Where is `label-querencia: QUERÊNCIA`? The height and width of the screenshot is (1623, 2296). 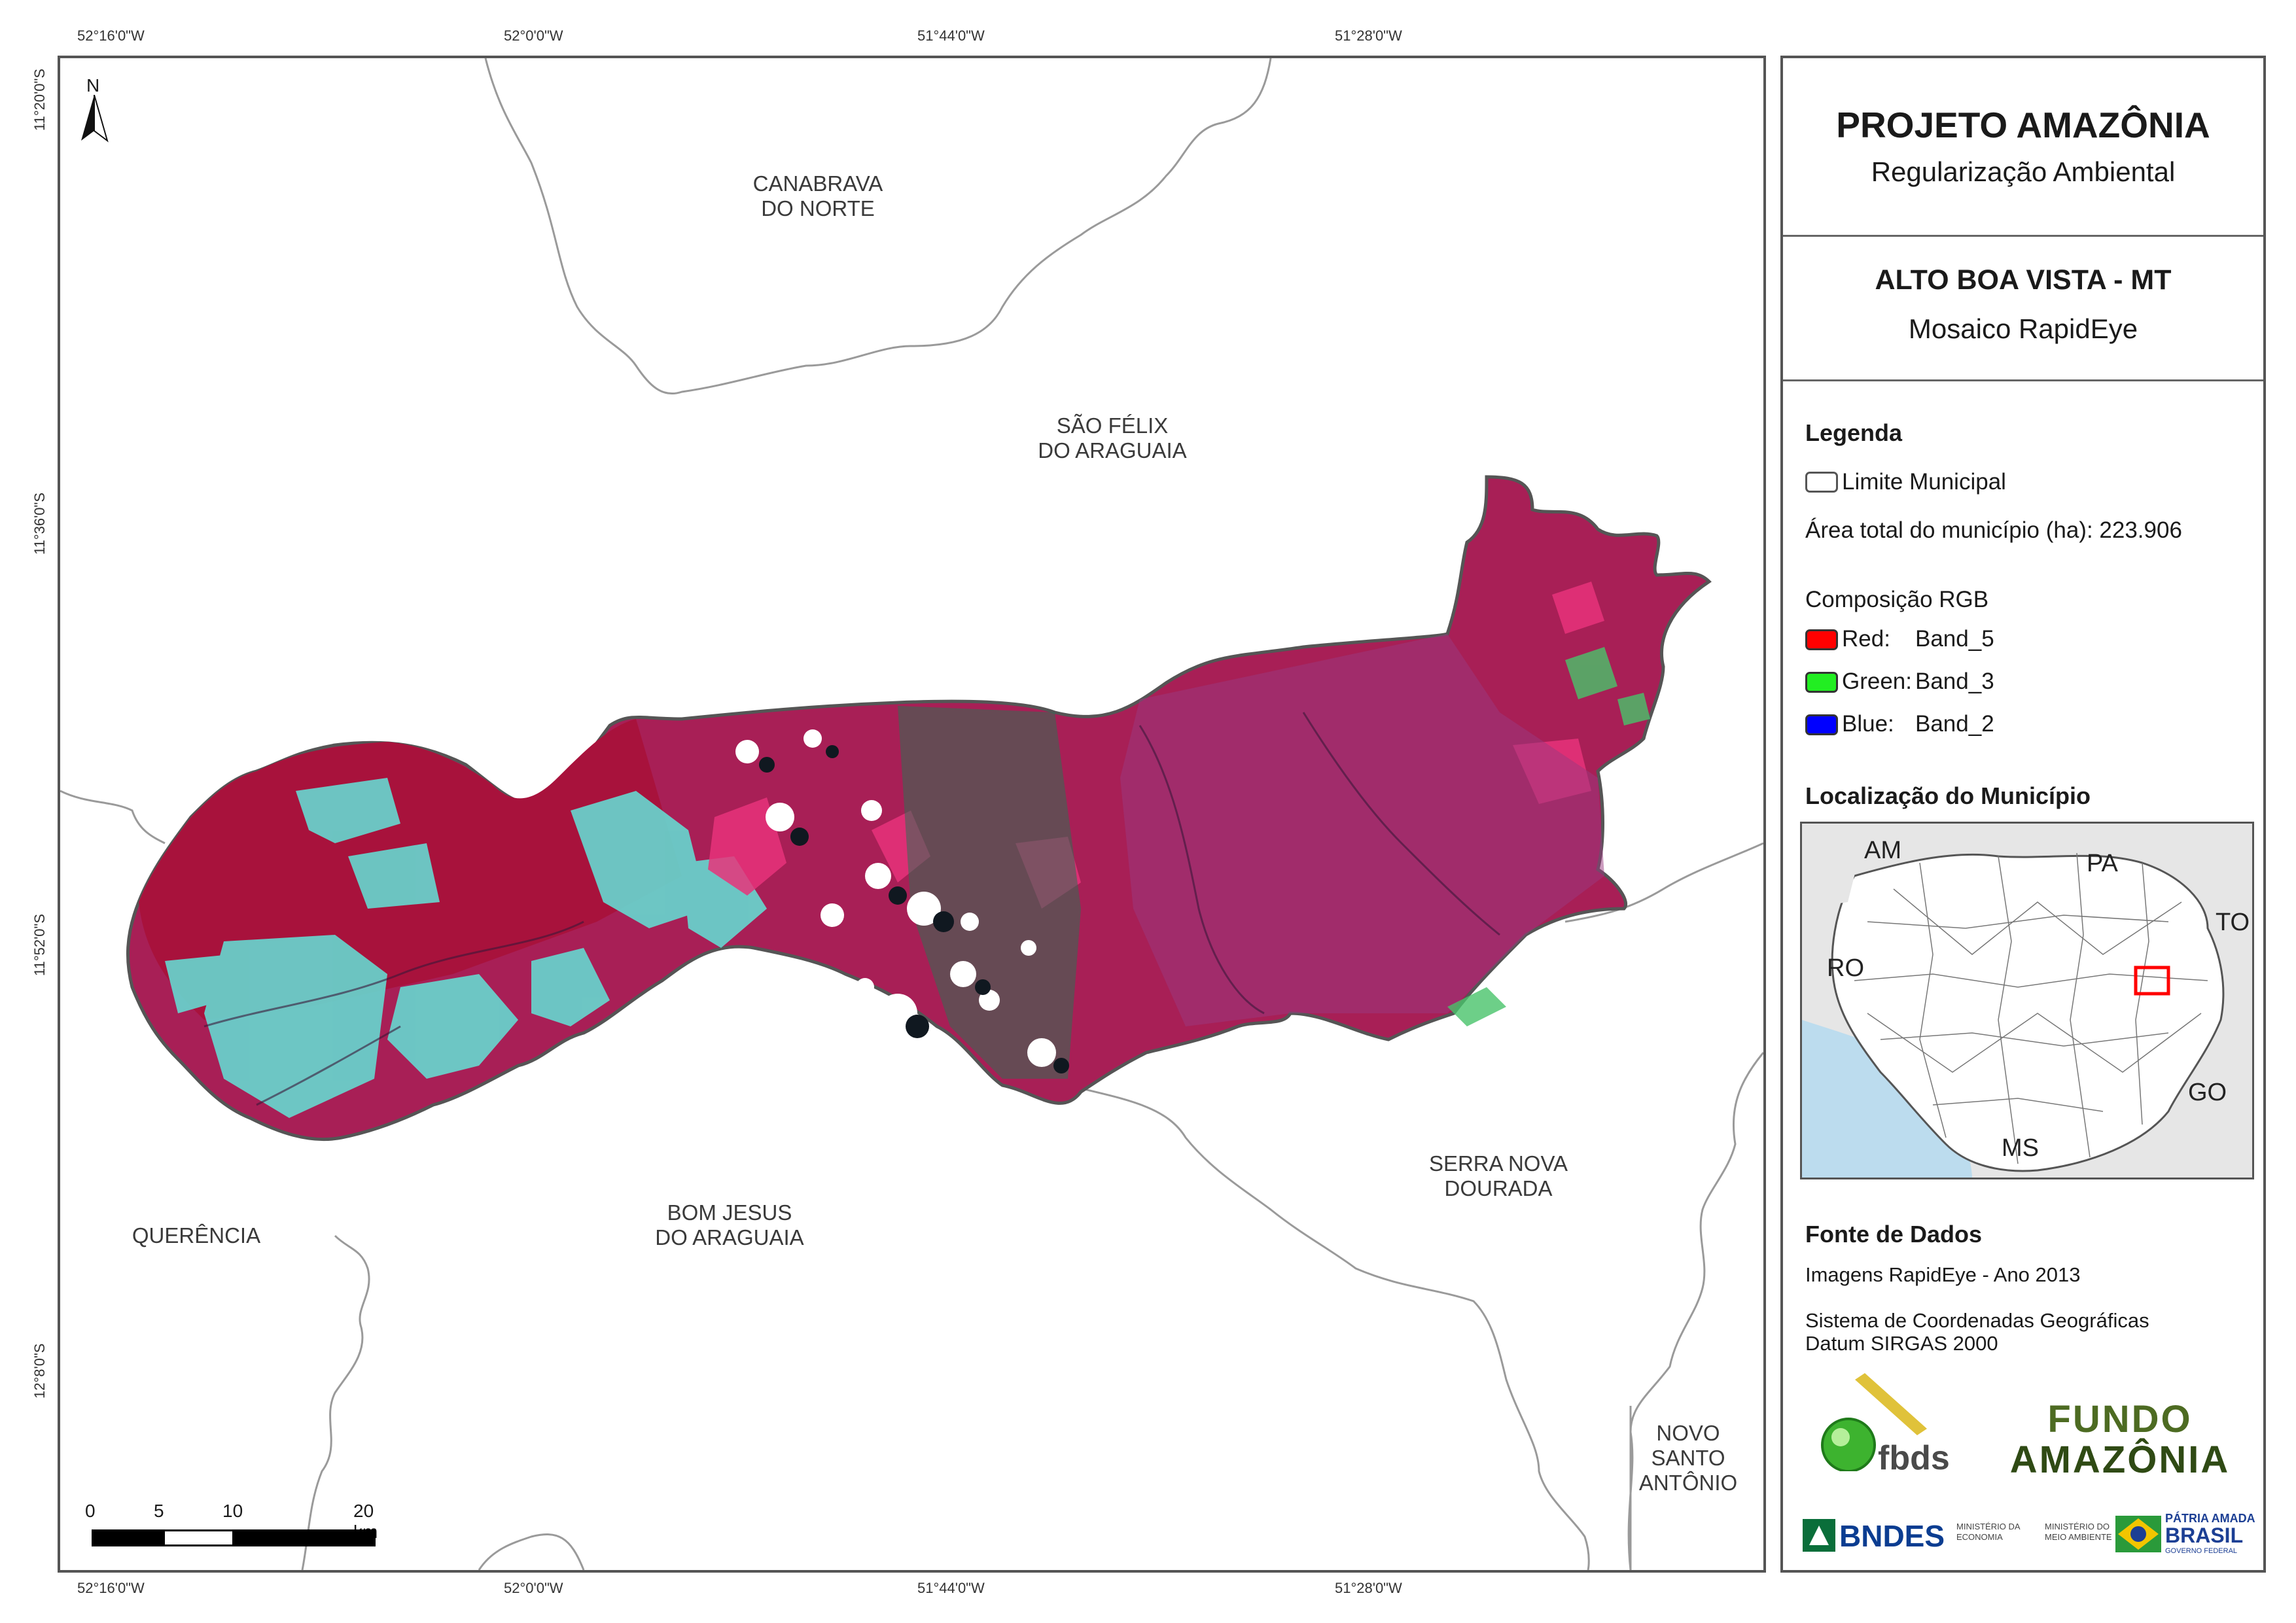
label-querencia: QUERÊNCIA is located at coordinates (196, 1235).